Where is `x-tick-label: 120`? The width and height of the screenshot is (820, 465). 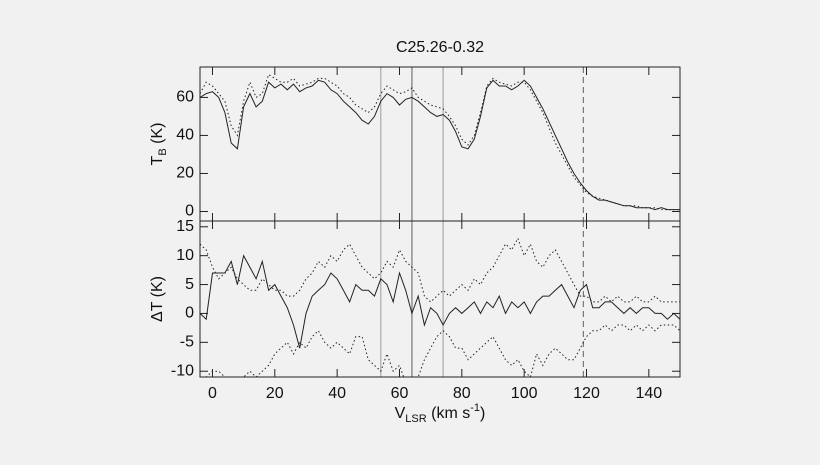 x-tick-label: 120 is located at coordinates (586, 393).